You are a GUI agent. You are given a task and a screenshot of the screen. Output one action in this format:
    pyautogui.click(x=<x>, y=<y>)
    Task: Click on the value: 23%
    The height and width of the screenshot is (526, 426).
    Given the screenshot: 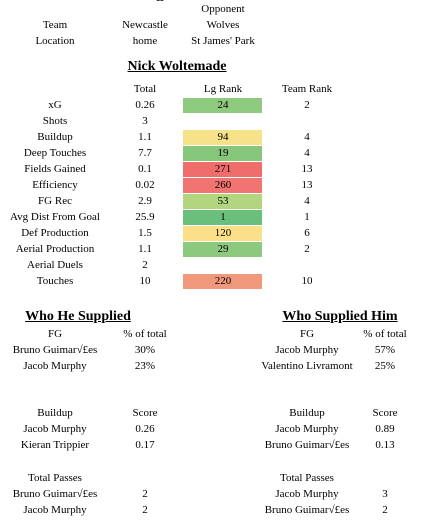 What is the action you would take?
    pyautogui.click(x=145, y=366)
    